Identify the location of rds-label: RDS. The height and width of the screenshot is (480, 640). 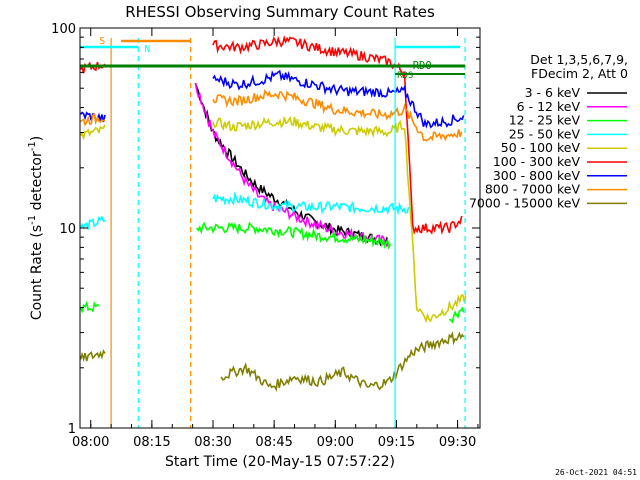
(405, 76).